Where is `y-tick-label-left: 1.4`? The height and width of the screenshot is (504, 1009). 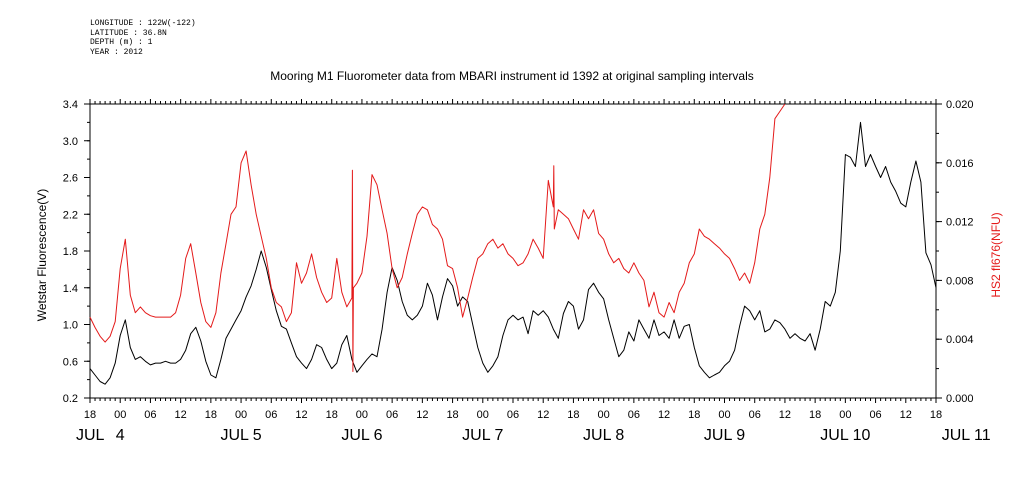 y-tick-label-left: 1.4 is located at coordinates (70, 289).